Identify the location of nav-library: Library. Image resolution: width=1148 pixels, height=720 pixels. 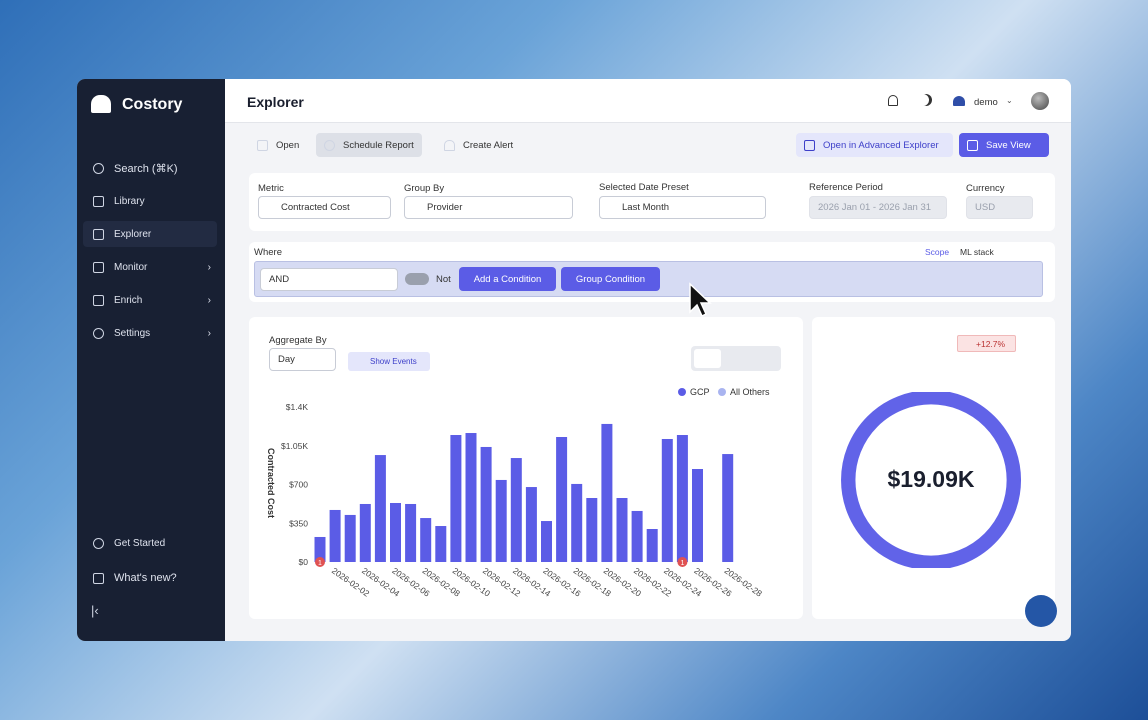
(119, 201).